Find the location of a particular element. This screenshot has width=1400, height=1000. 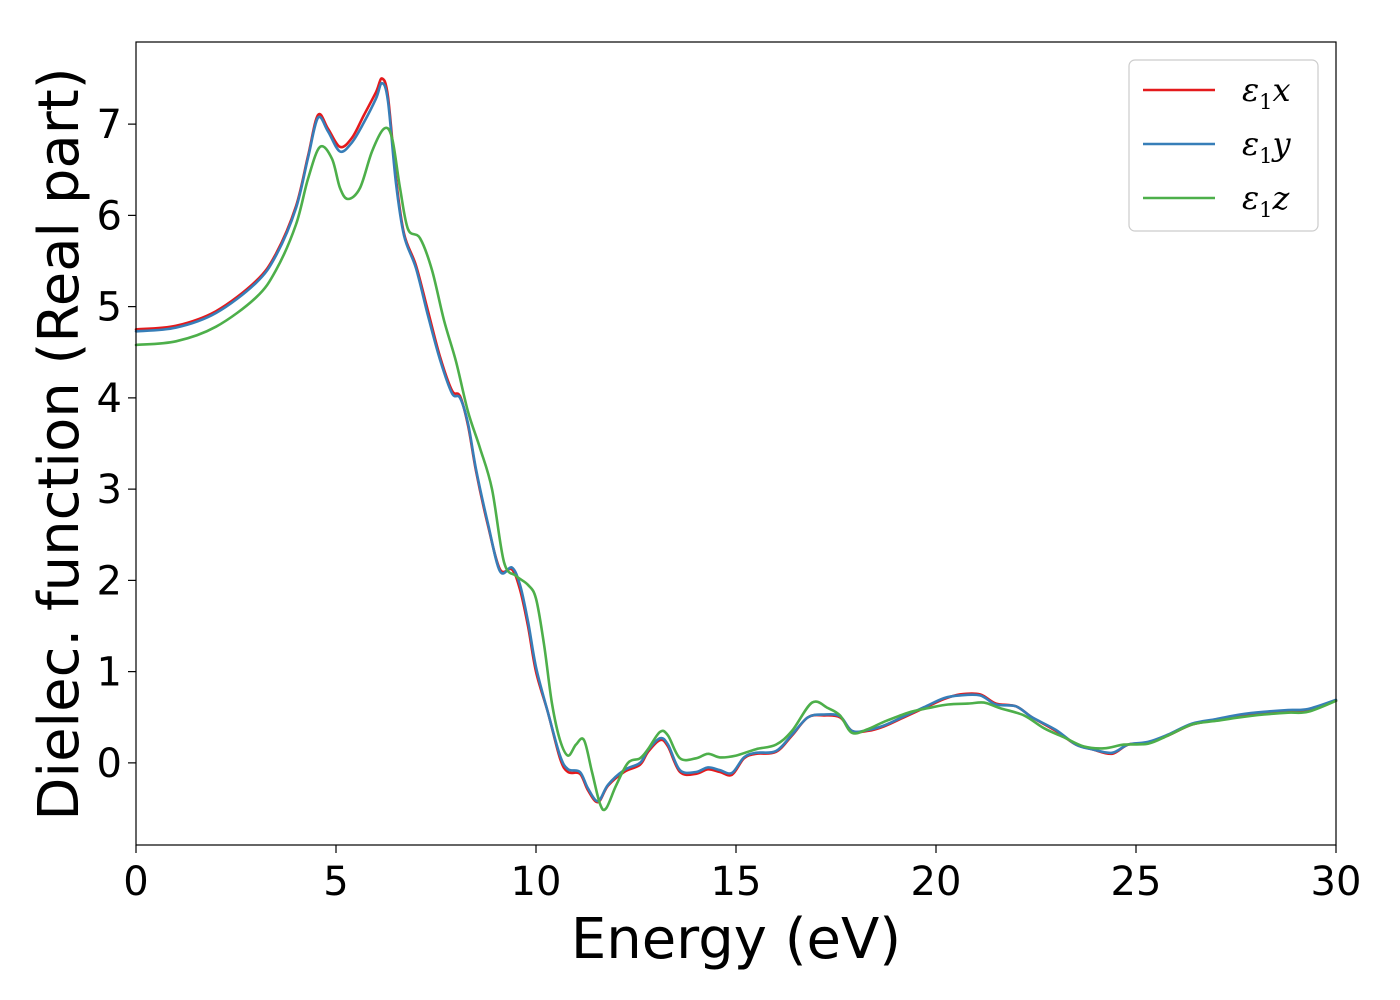

x-axis-ticks: 0 5 10 15 20 25 30 is located at coordinates (742, 875).